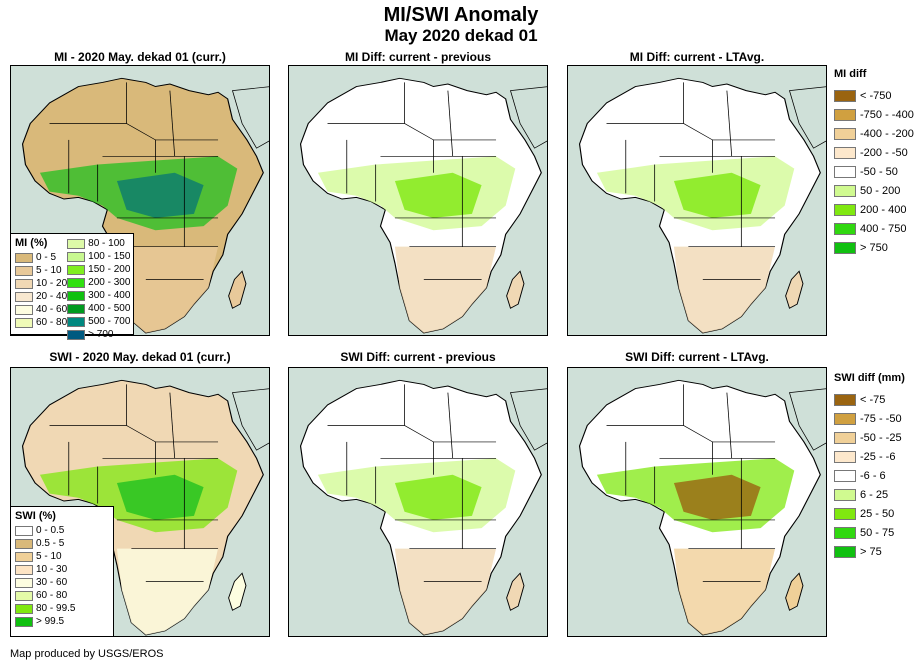  Describe the element at coordinates (874, 209) in the screenshot. I see `legend-item: 200 - 400` at that location.